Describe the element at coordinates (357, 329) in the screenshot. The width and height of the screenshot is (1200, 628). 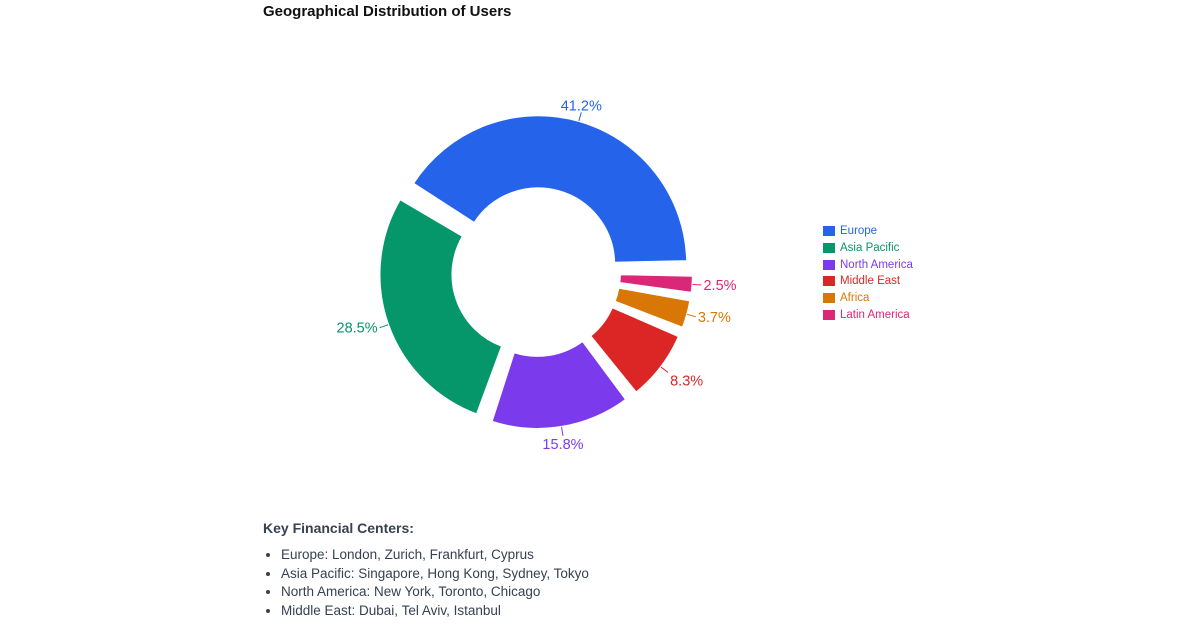
I see `data-label: 28.5%` at that location.